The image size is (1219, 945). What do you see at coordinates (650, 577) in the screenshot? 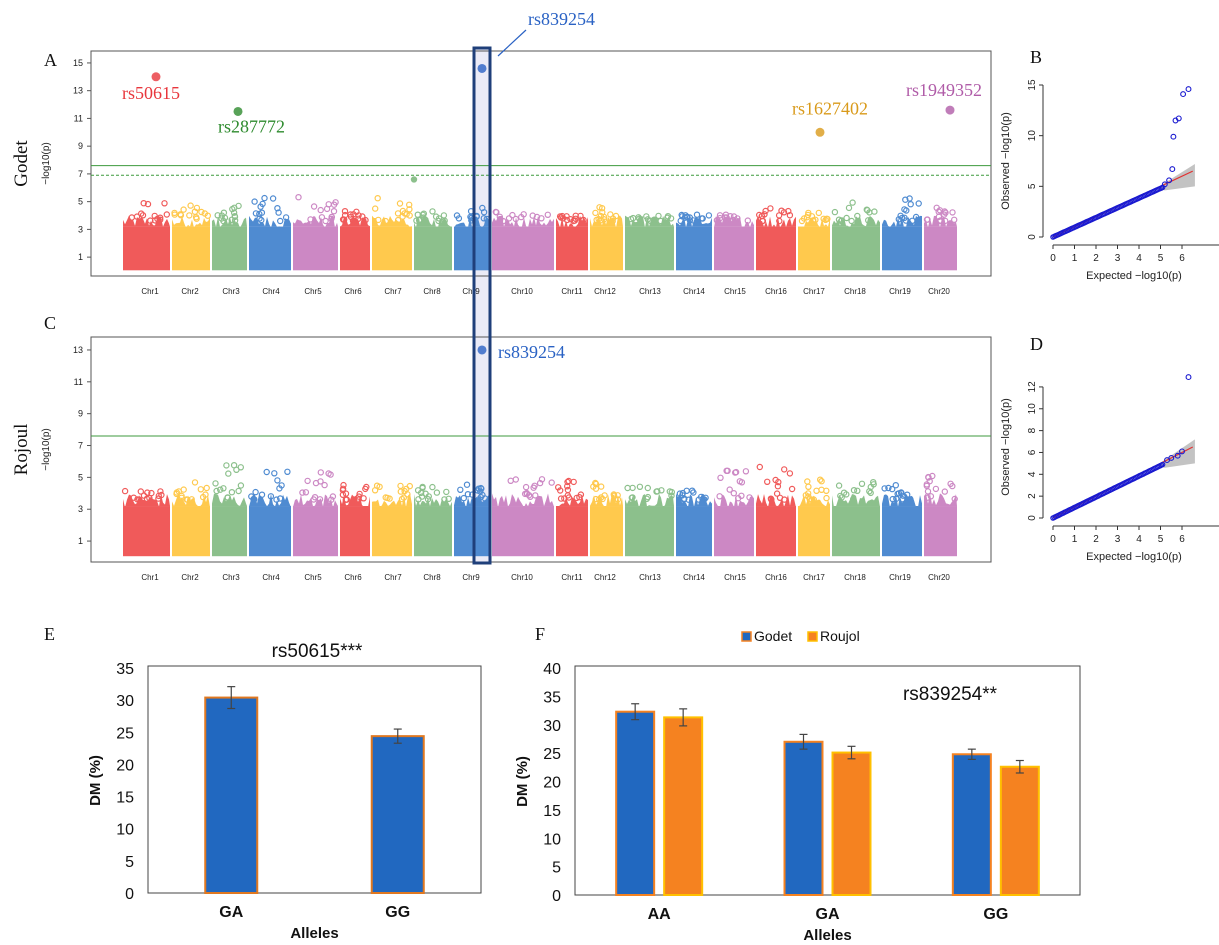
I see `x-tick-label: Chr13` at bounding box center [650, 577].